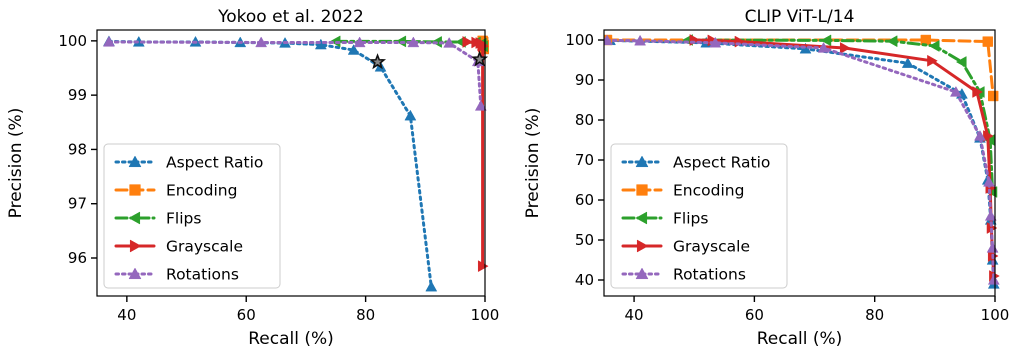 This screenshot has width=1015, height=364. I want to click on y-tick-label: 80, so click(584, 120).